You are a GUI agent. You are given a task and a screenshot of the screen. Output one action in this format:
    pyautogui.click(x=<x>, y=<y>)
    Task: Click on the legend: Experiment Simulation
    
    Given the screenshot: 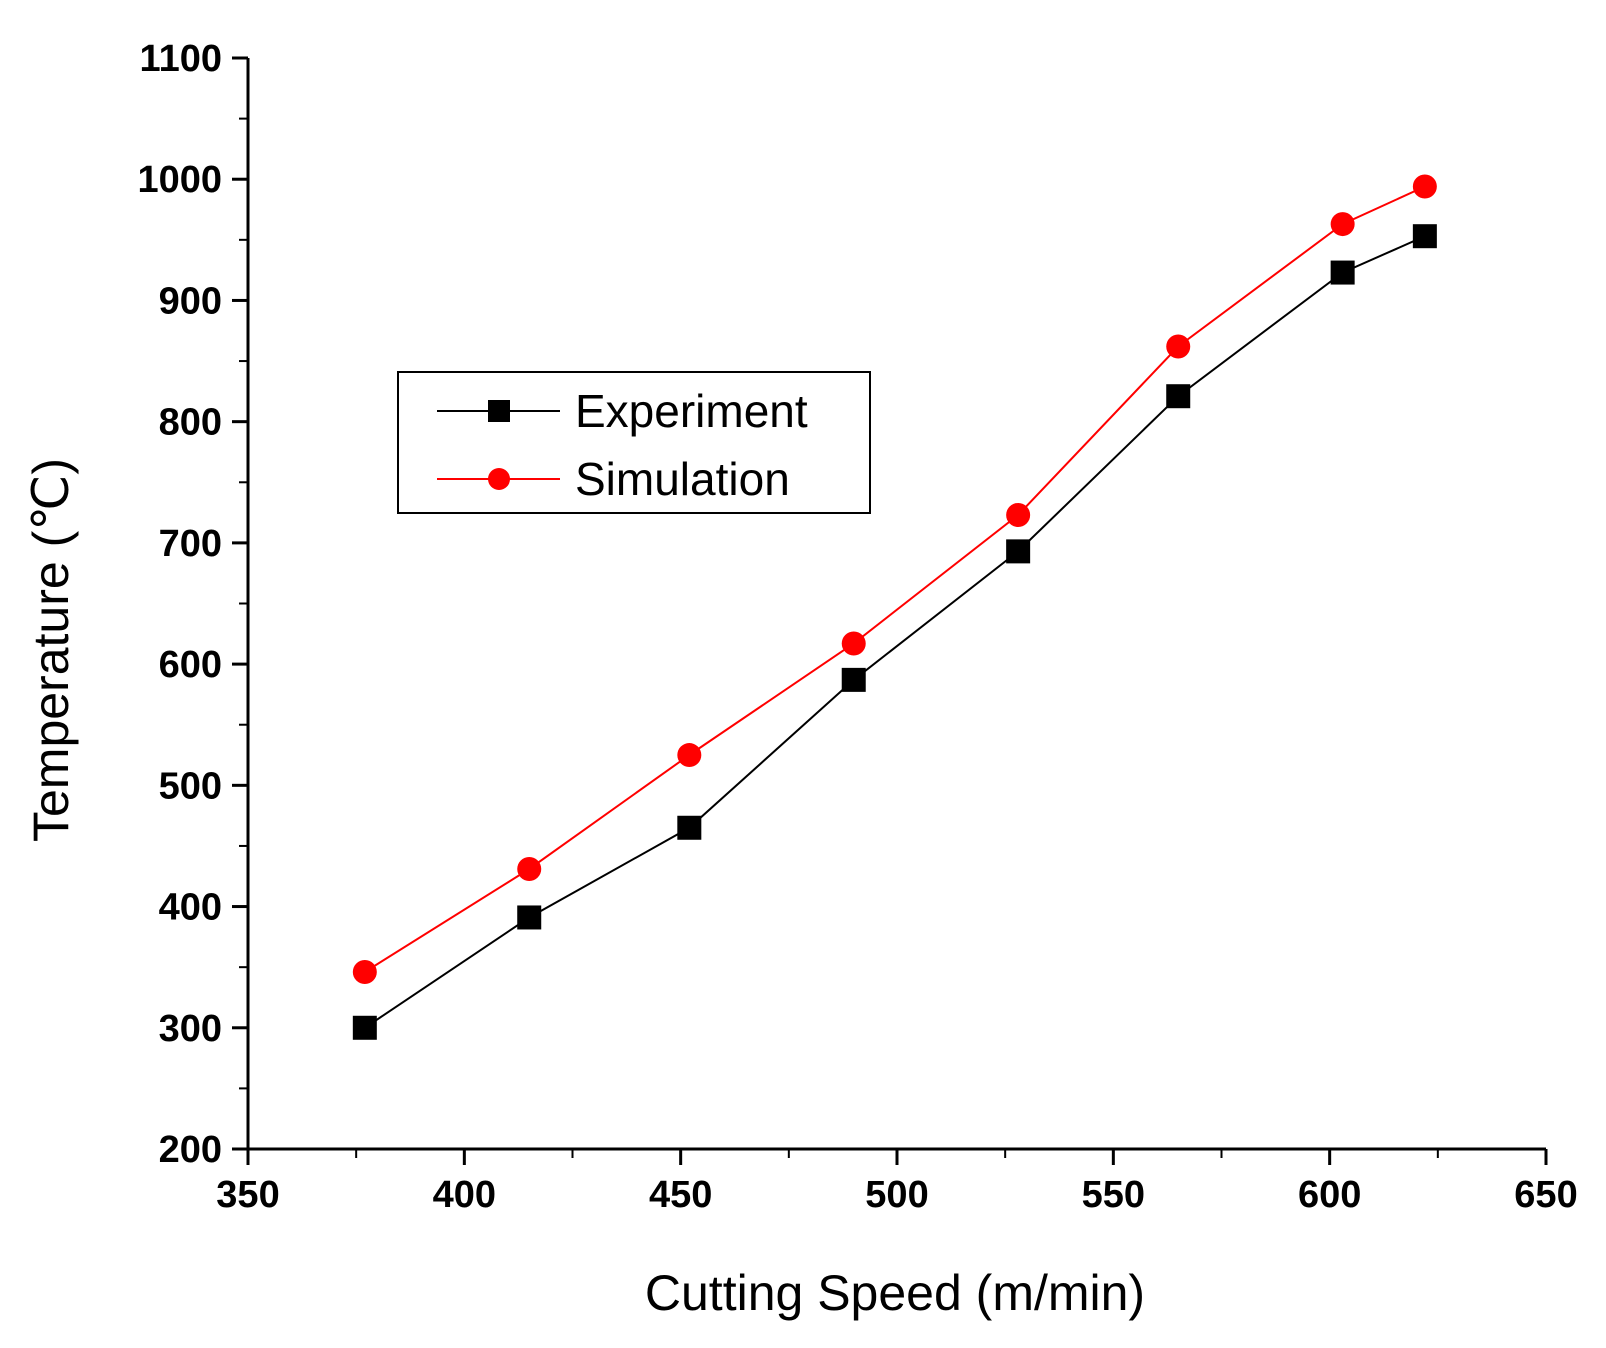 What is the action you would take?
    pyautogui.click(x=634, y=442)
    